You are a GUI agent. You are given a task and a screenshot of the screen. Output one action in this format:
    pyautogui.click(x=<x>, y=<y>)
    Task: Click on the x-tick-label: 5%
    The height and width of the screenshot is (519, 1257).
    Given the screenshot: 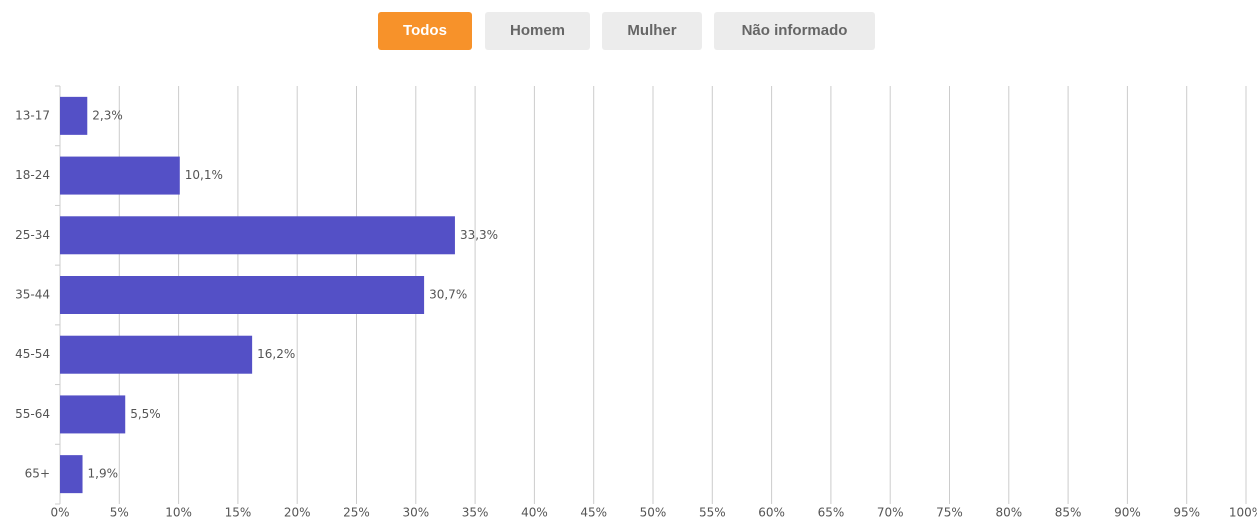 What is the action you would take?
    pyautogui.click(x=119, y=512)
    